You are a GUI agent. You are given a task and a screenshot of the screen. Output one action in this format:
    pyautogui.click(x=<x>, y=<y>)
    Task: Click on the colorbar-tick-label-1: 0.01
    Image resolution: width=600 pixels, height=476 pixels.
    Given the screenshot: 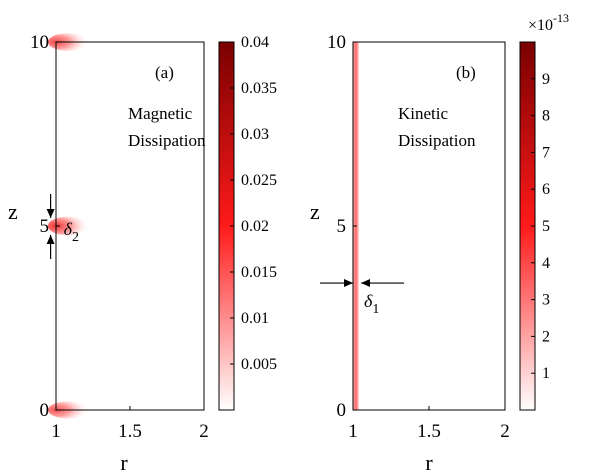 What is the action you would take?
    pyautogui.click(x=255, y=318)
    